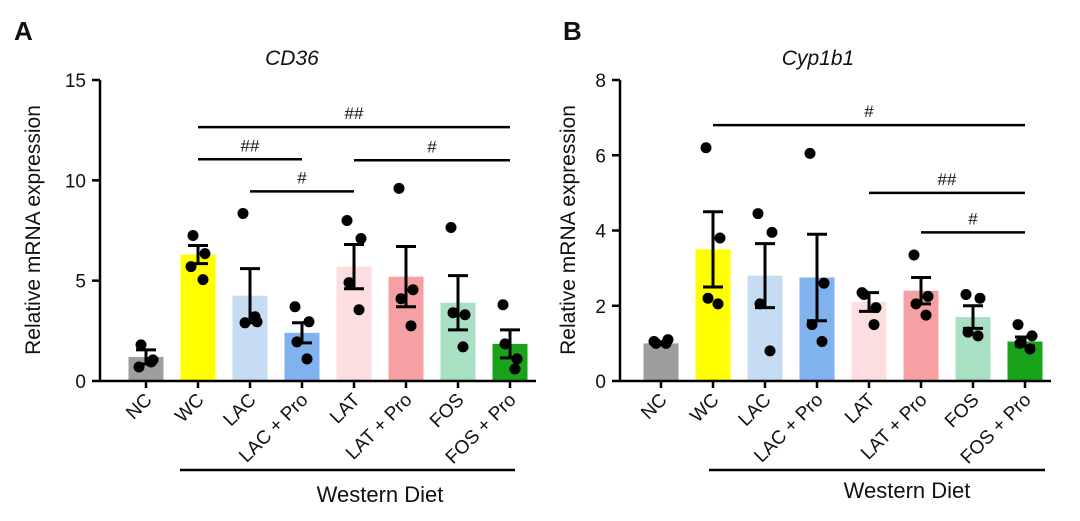  What do you see at coordinates (818, 58) in the screenshot?
I see `chart-title: Cyp1b1` at bounding box center [818, 58].